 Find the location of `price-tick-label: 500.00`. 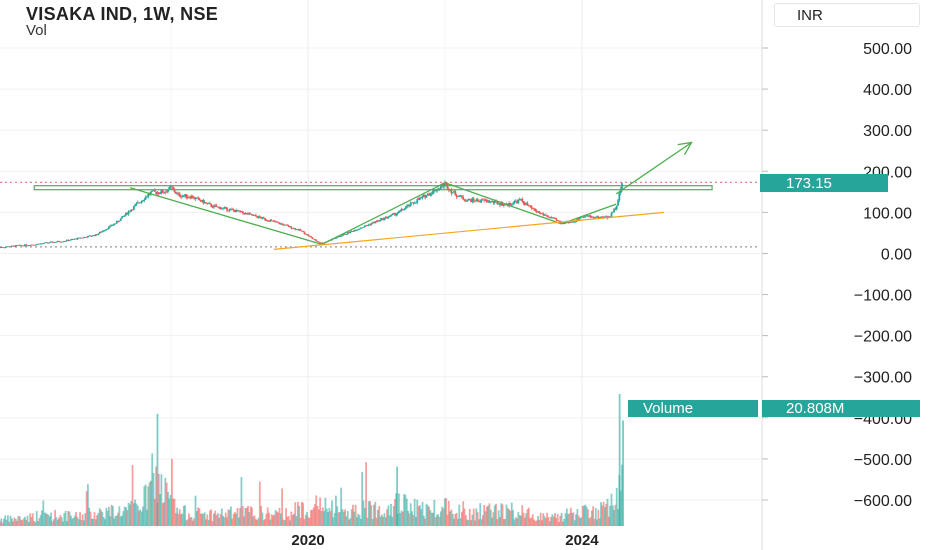

price-tick-label: 500.00 is located at coordinates (887, 49).